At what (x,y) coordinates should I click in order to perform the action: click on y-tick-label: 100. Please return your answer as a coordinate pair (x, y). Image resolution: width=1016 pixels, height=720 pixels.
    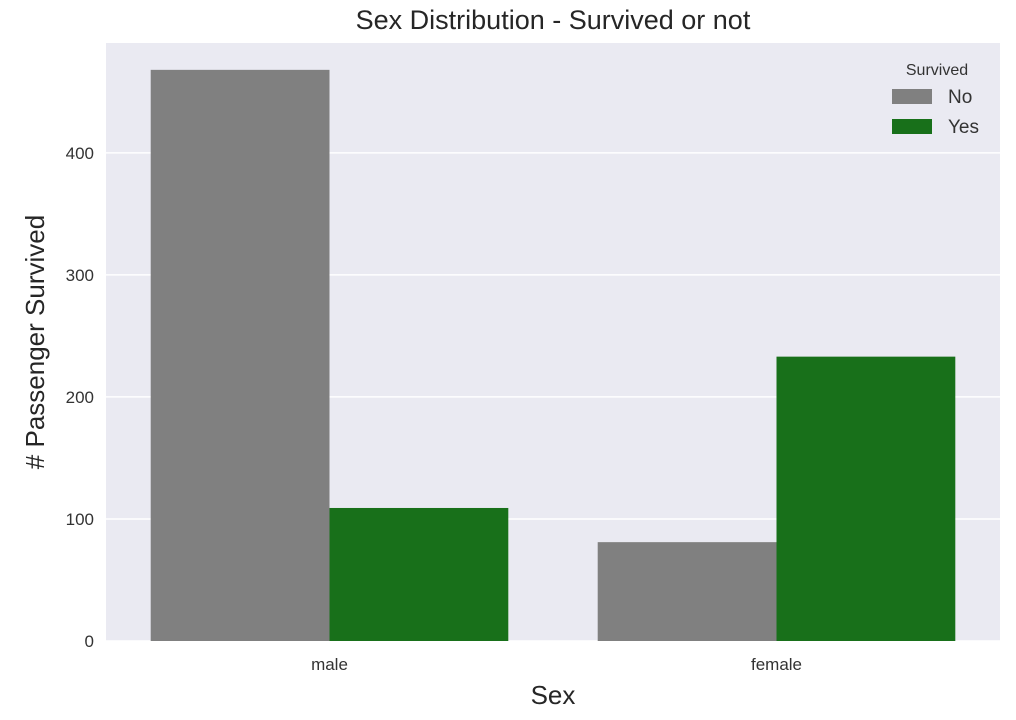
    Looking at the image, I should click on (80, 519).